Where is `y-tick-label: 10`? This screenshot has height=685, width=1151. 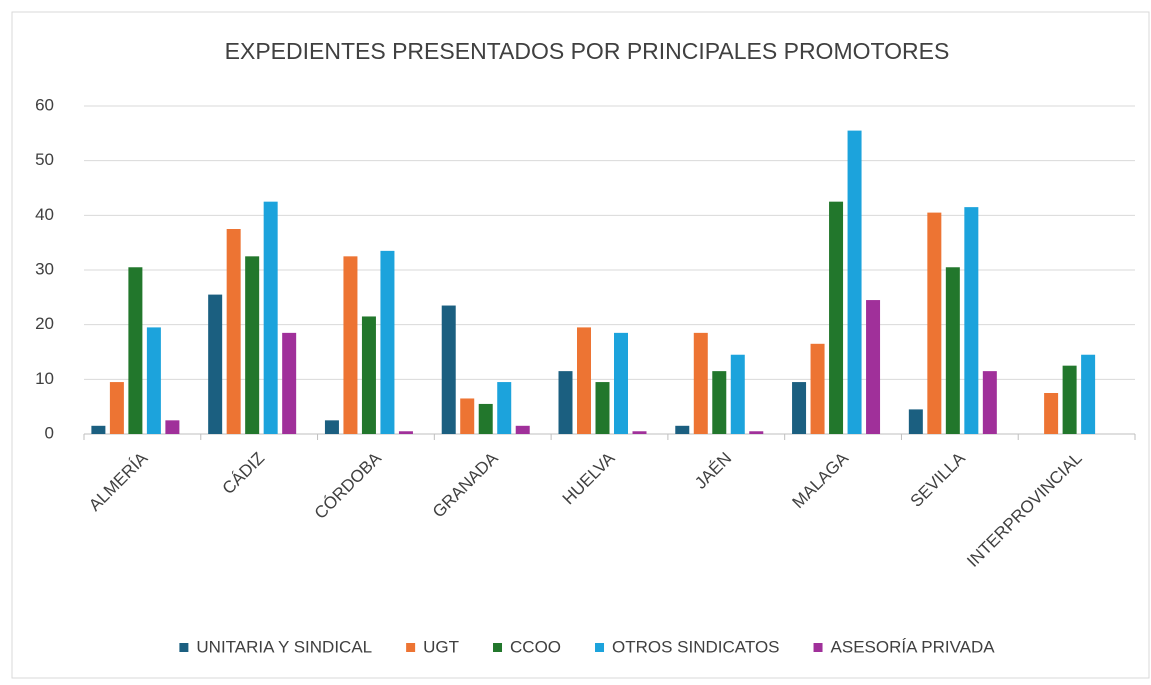 y-tick-label: 10 is located at coordinates (44, 378).